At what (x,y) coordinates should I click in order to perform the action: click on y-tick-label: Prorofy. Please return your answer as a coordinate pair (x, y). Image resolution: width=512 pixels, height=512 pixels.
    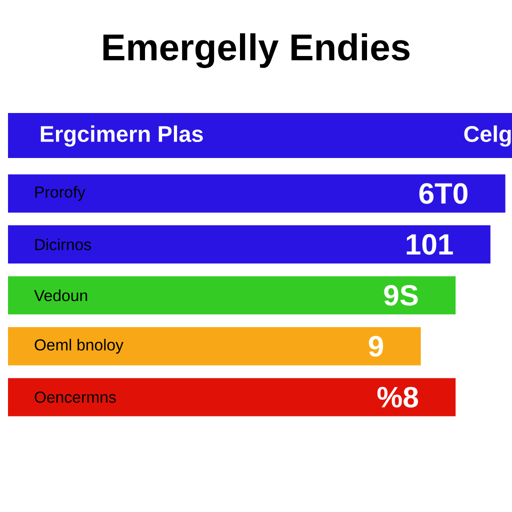
    Looking at the image, I should click on (60, 193).